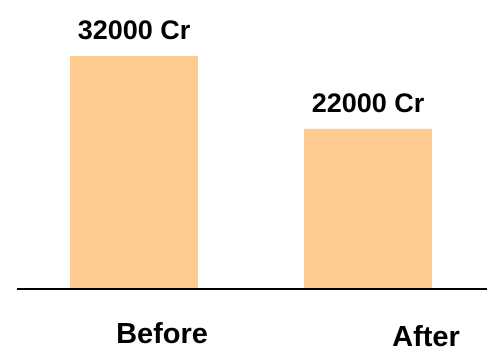  I want to click on category-labels-group: Before After, so click(288, 335).